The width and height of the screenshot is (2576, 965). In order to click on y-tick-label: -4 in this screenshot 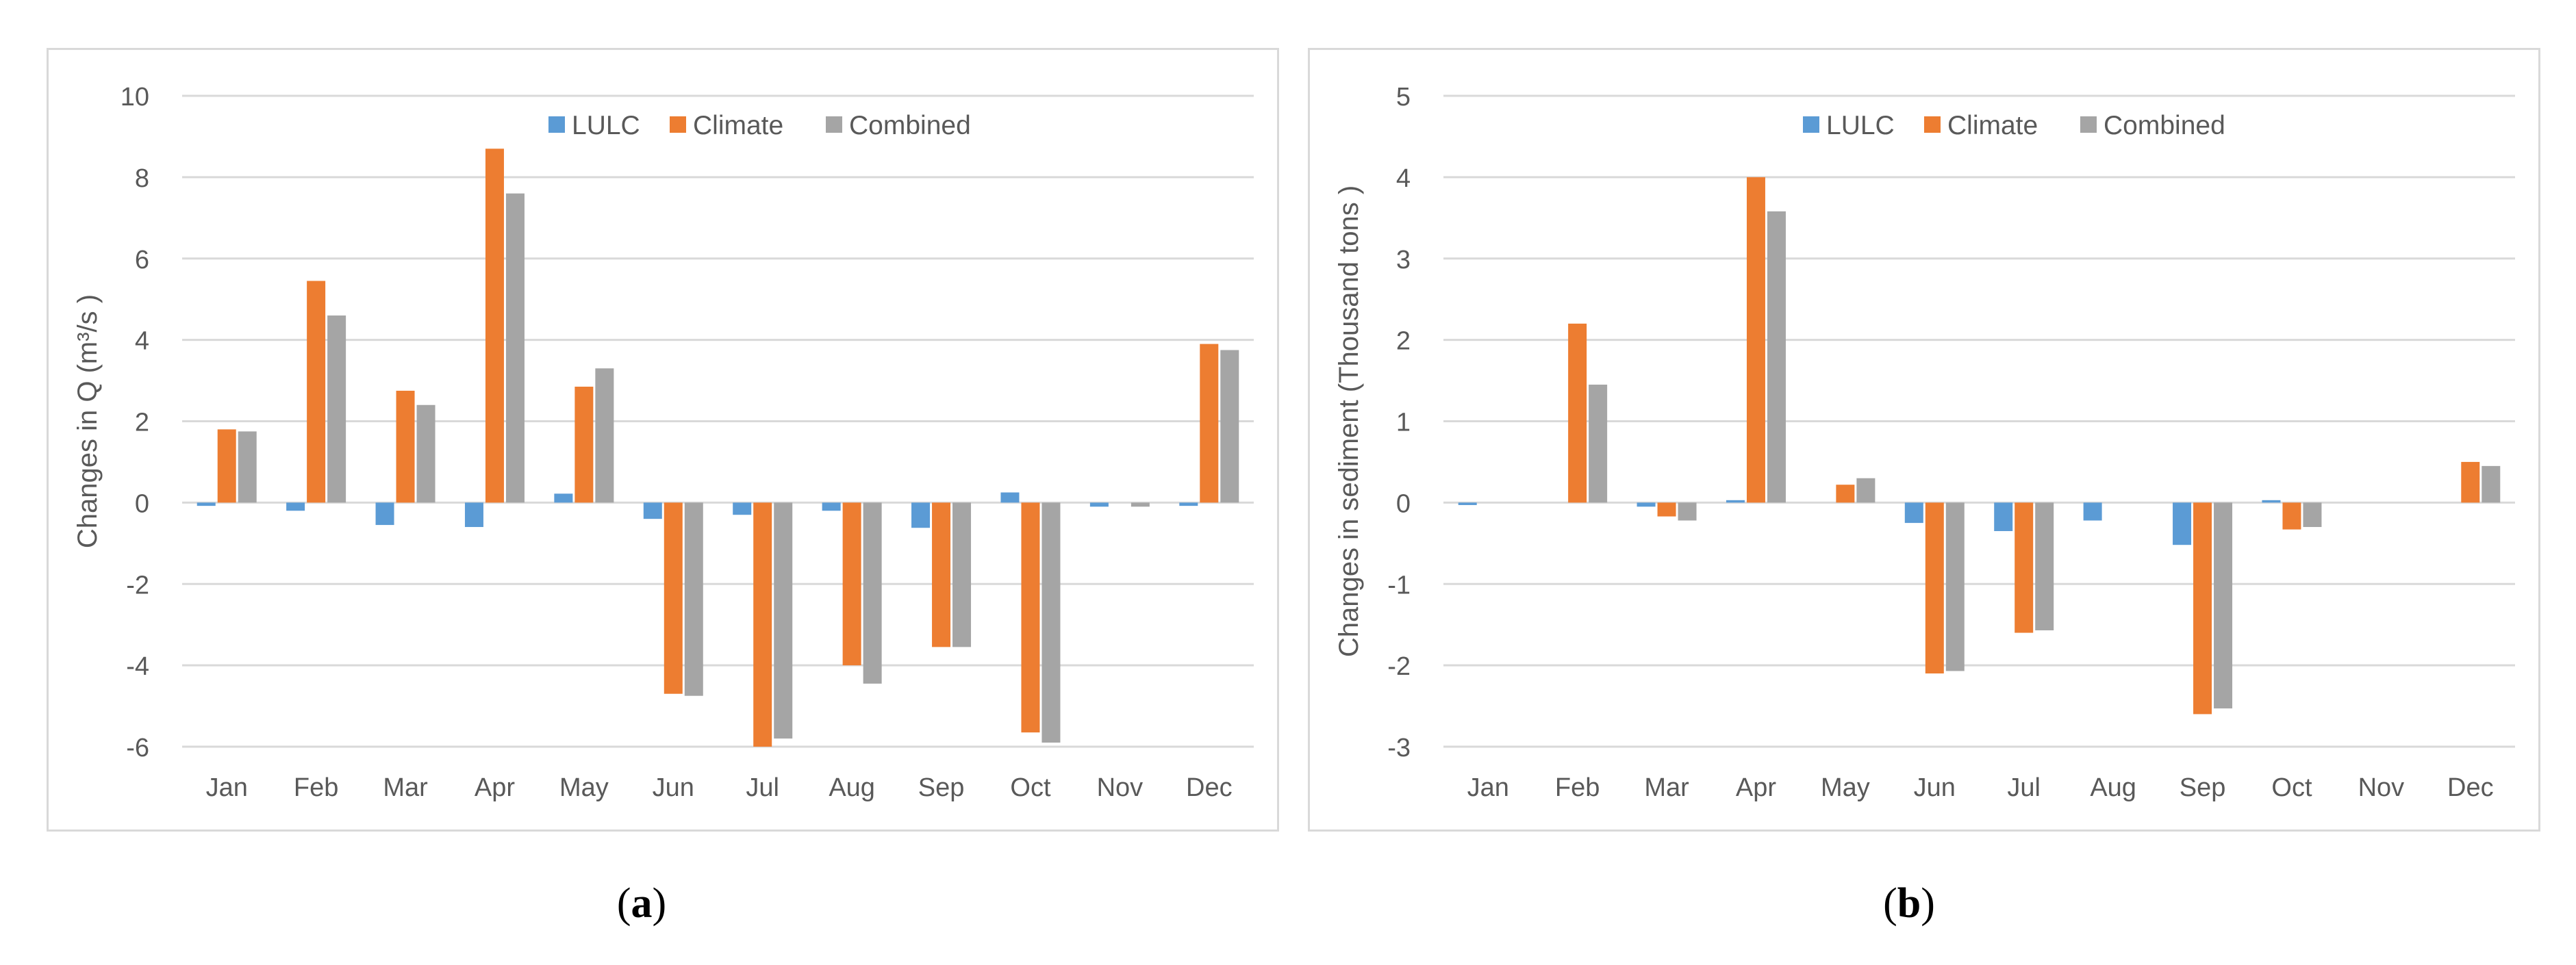, I will do `click(137, 667)`.